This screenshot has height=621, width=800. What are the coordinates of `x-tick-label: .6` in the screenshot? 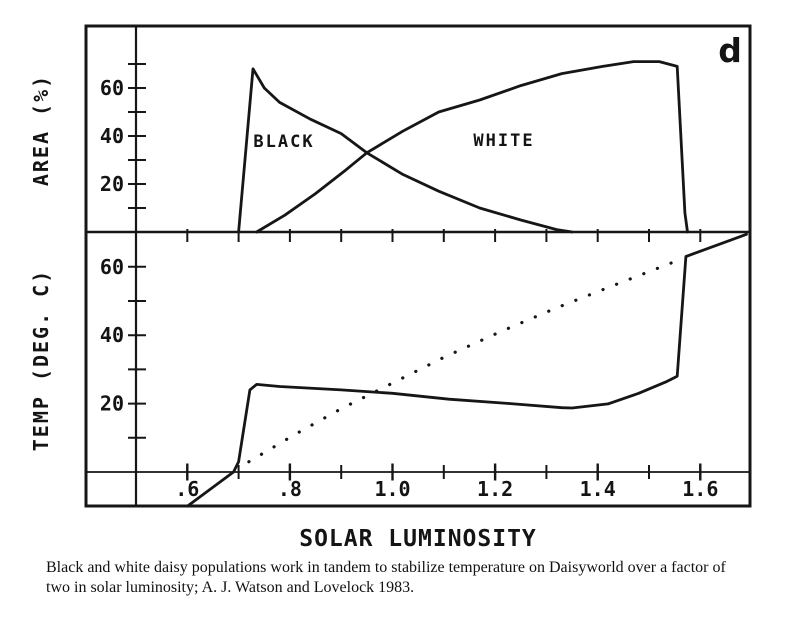 It's located at (187, 489).